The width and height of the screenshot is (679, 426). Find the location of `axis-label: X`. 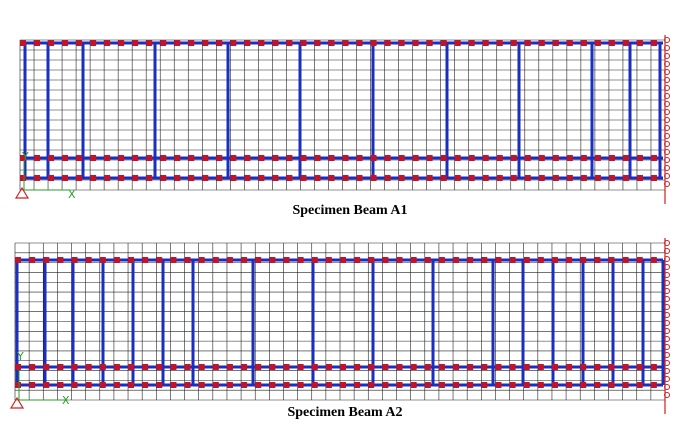

axis-label: X is located at coordinates (66, 400).